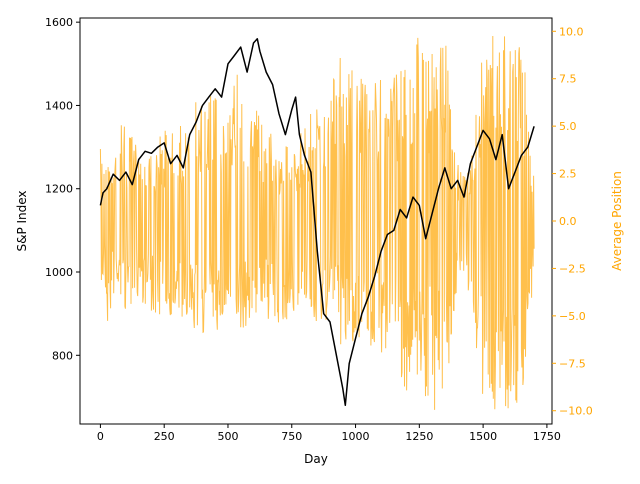  Describe the element at coordinates (571, 31) in the screenshot. I see `right-y-tick-label: 10.0` at that location.